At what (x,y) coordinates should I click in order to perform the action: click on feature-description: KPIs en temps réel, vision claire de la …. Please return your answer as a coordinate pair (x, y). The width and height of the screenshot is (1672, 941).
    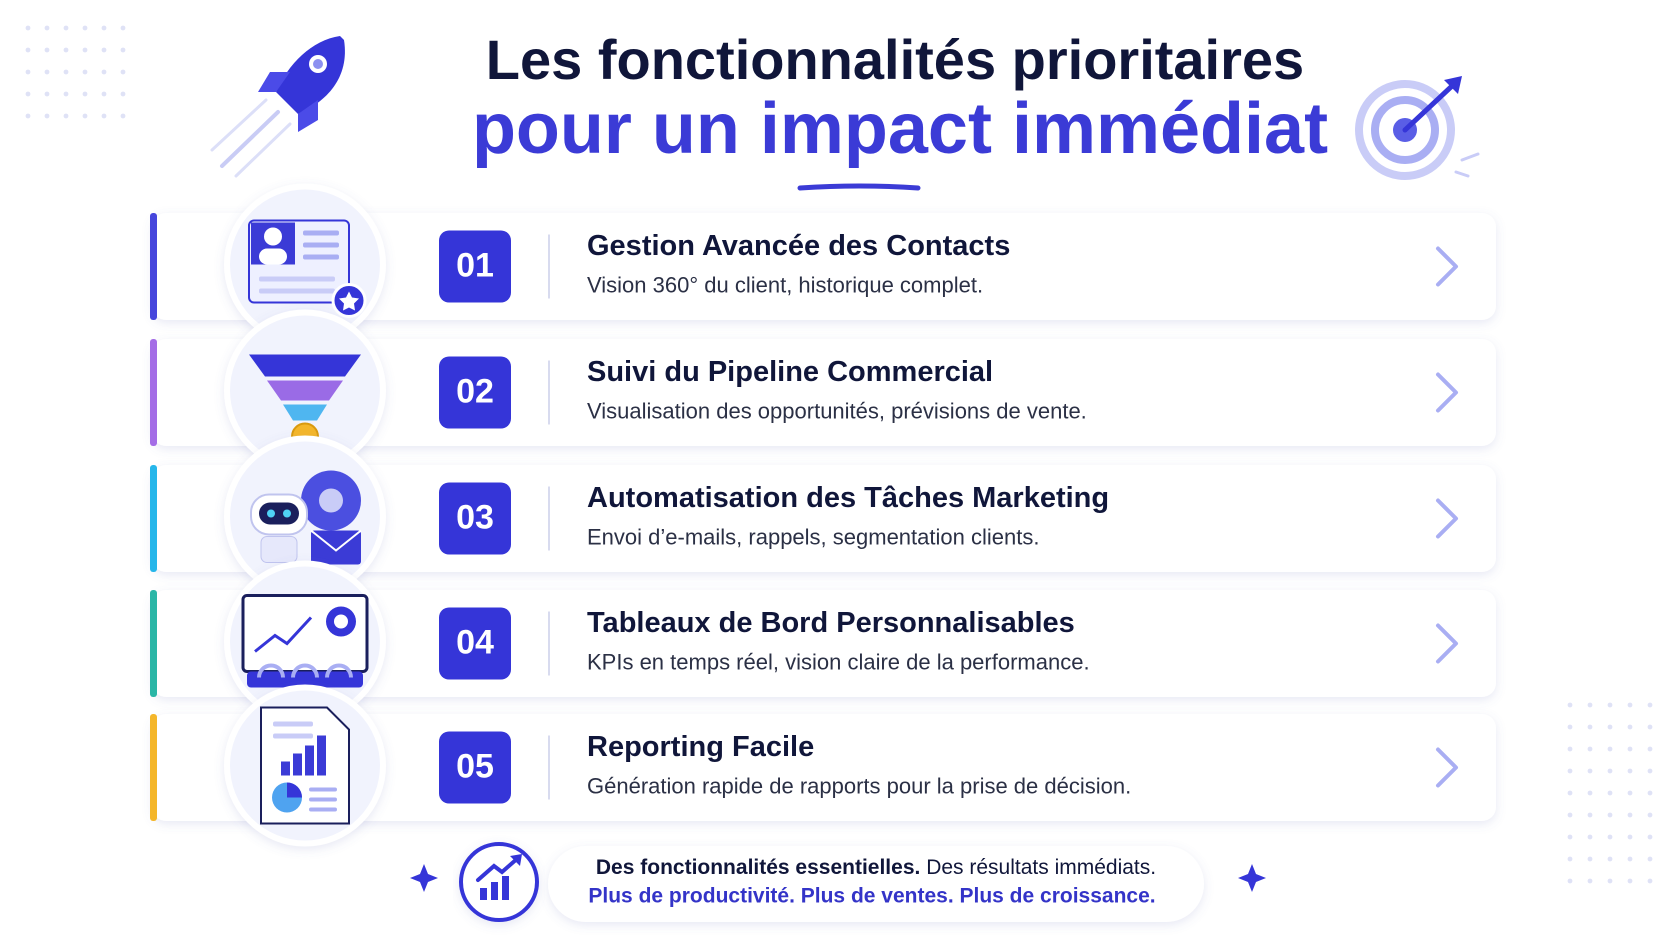
    Looking at the image, I should click on (838, 661).